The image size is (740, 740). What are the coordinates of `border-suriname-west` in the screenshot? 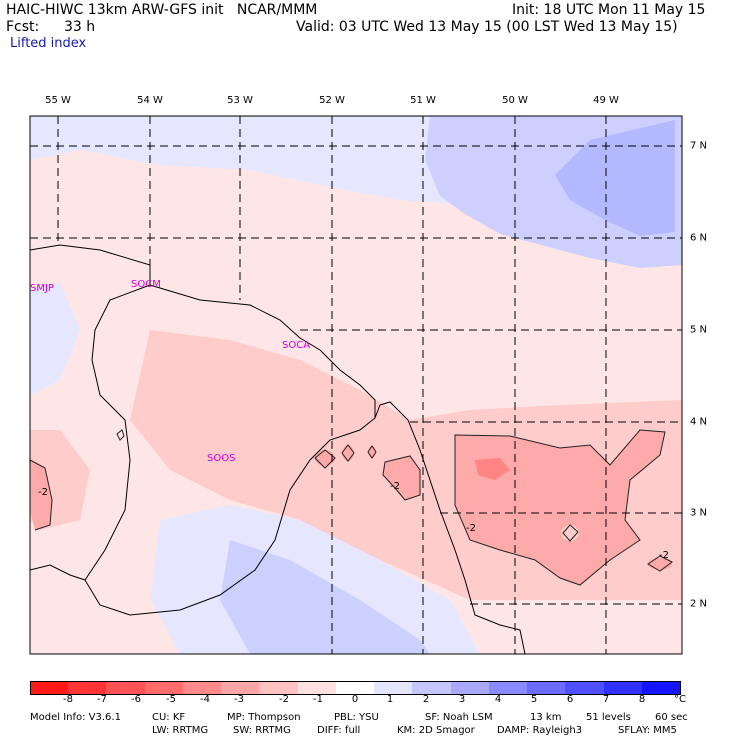 It's located at (90, 412).